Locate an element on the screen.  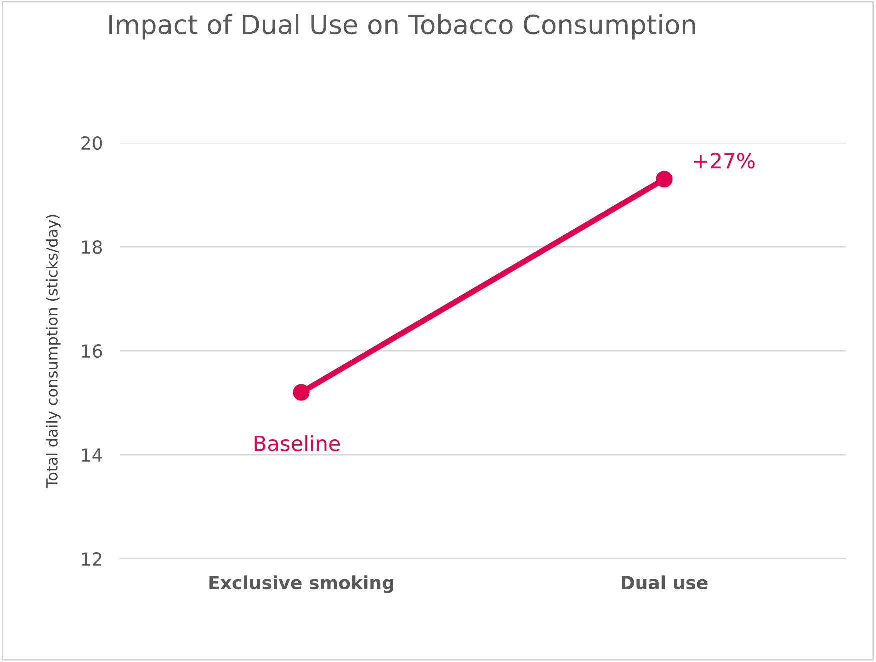
y-axis-title: Total daily consumption (sticks/day) is located at coordinates (53, 351).